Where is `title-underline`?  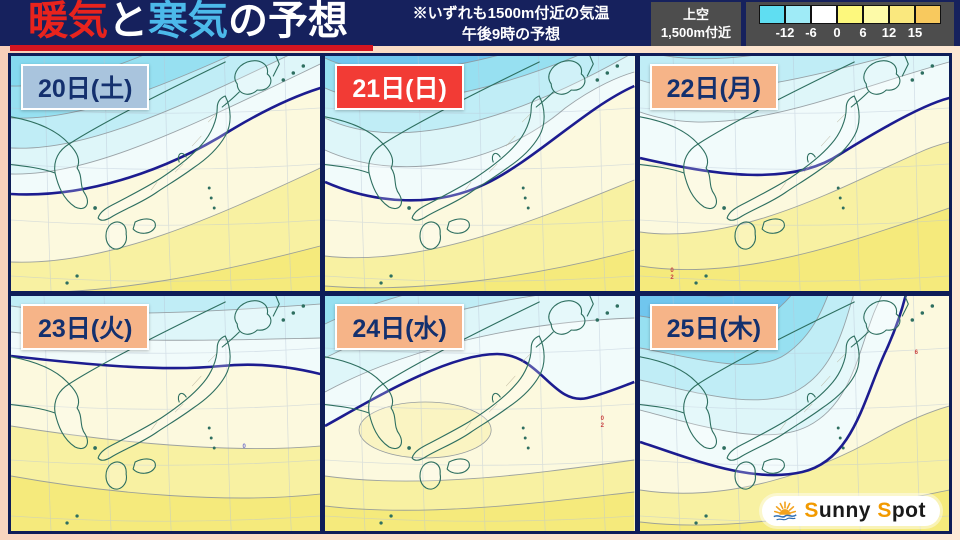 title-underline is located at coordinates (191, 48).